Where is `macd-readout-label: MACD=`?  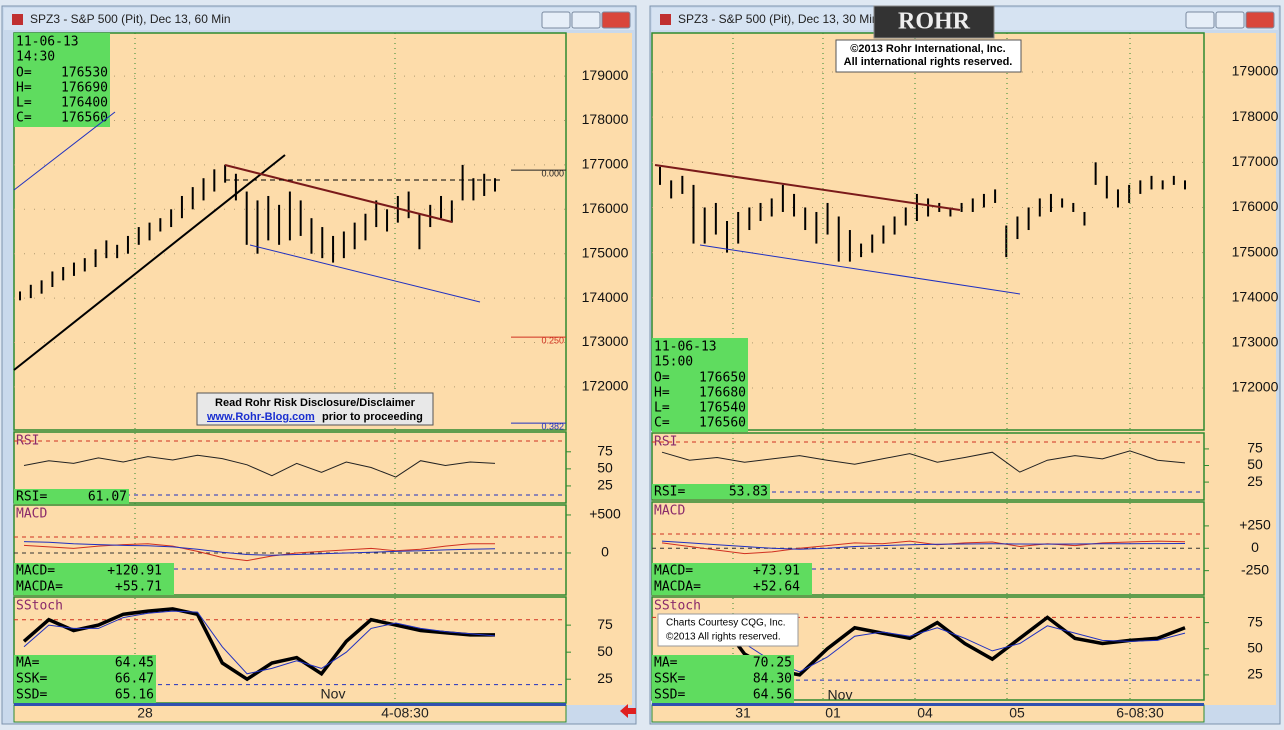 macd-readout-label: MACD= is located at coordinates (673, 571).